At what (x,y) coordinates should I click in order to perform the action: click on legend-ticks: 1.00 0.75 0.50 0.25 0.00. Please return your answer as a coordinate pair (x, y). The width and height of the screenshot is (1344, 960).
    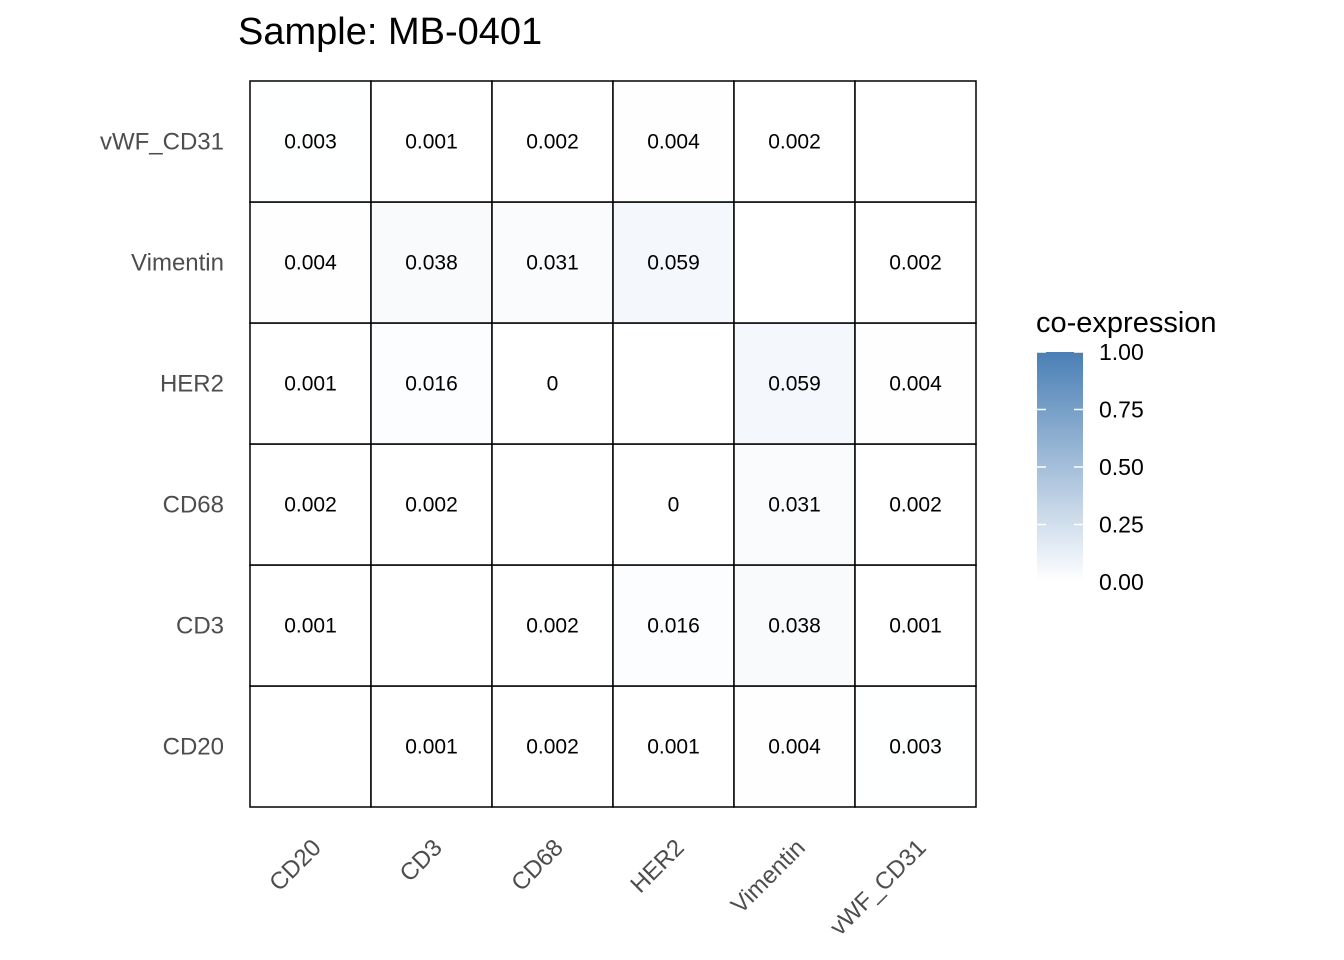
    Looking at the image, I should click on (1090, 467).